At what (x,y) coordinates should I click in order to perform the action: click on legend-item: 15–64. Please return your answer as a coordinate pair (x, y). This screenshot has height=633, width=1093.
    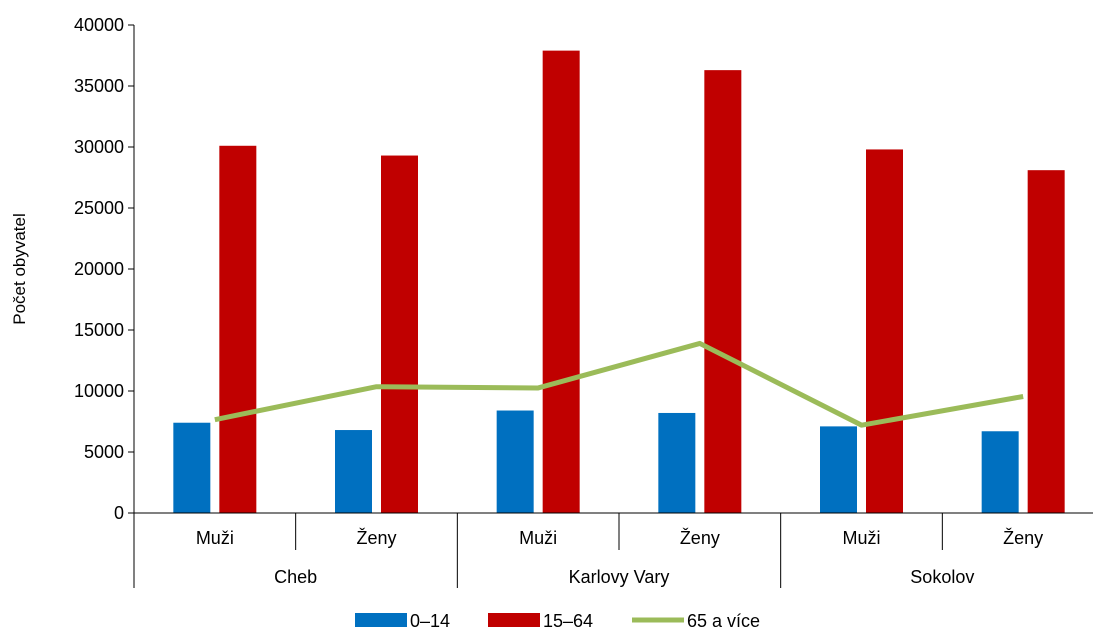
    Looking at the image, I should click on (540, 621).